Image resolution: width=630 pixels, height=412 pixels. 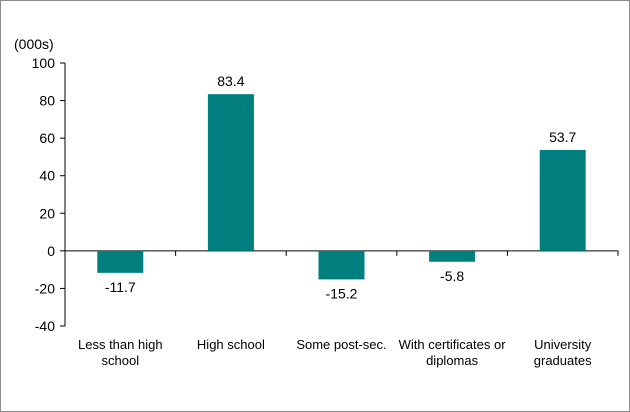 I want to click on y-tick-label: -40, so click(x=45, y=326).